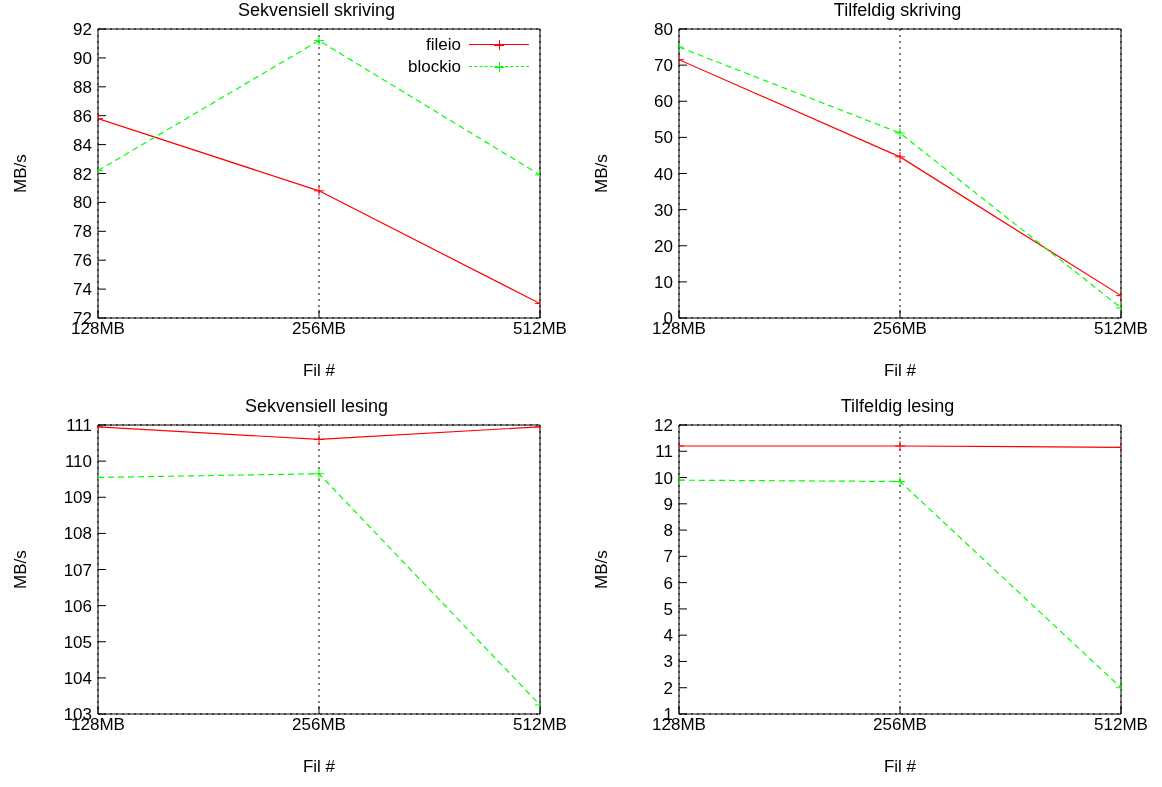  Describe the element at coordinates (79, 426) in the screenshot. I see `y-tick-label: 111` at that location.